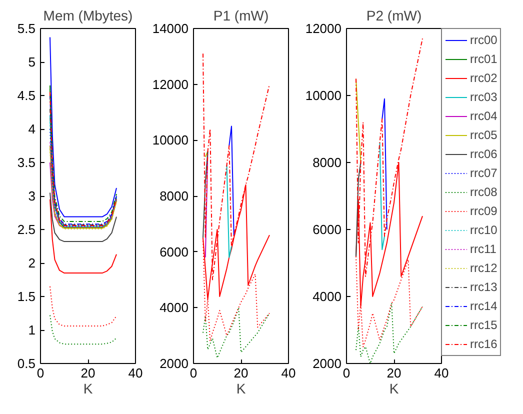 This screenshot has height=414, width=523. I want to click on legend-label: rrc13, so click(484, 287).